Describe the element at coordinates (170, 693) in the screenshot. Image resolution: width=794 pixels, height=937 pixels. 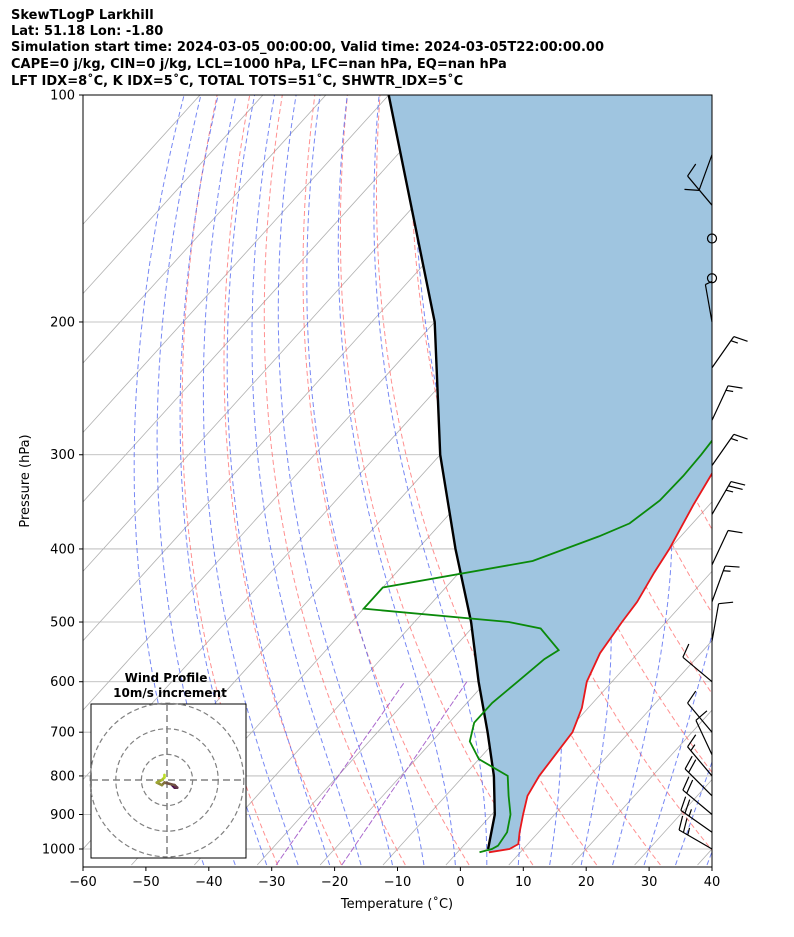
I see `hodograph-subtitle: 10m/s increment` at that location.